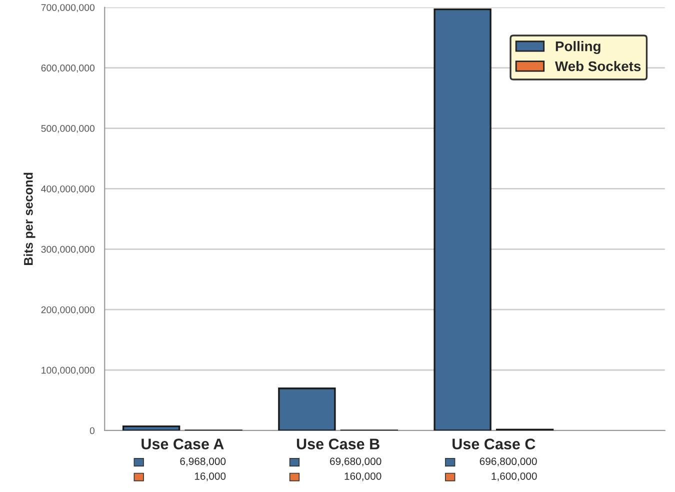 Image resolution: width=675 pixels, height=492 pixels. Describe the element at coordinates (68, 370) in the screenshot. I see `y-tick-label: 100,000,000` at that location.